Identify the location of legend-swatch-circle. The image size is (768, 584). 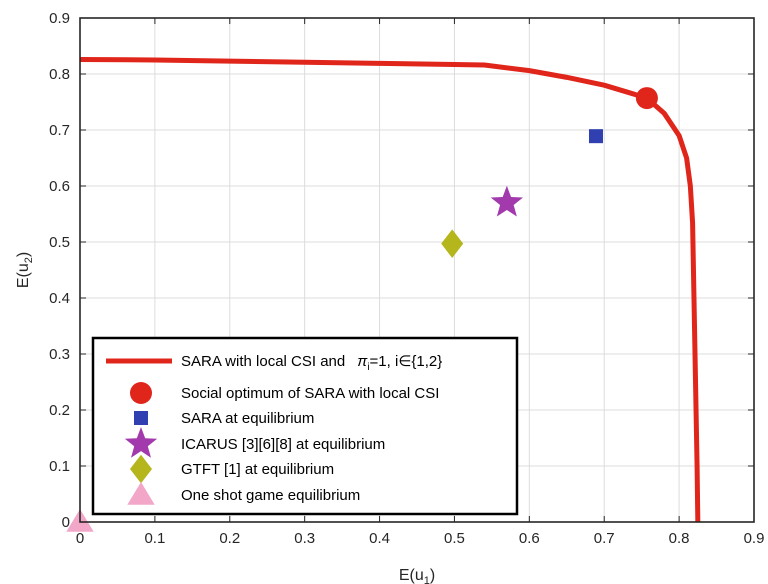
(141, 393).